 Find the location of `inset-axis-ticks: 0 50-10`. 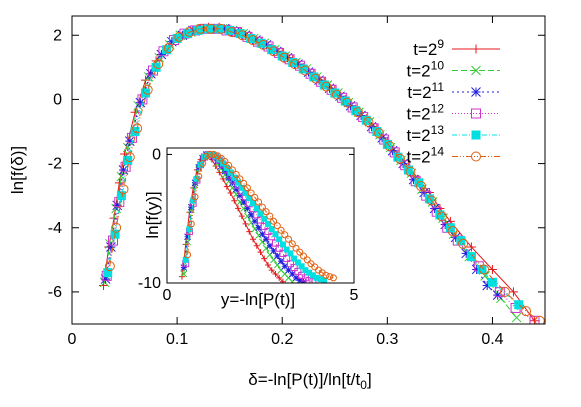

inset-axis-ticks: 0 50-10 is located at coordinates (248, 225).